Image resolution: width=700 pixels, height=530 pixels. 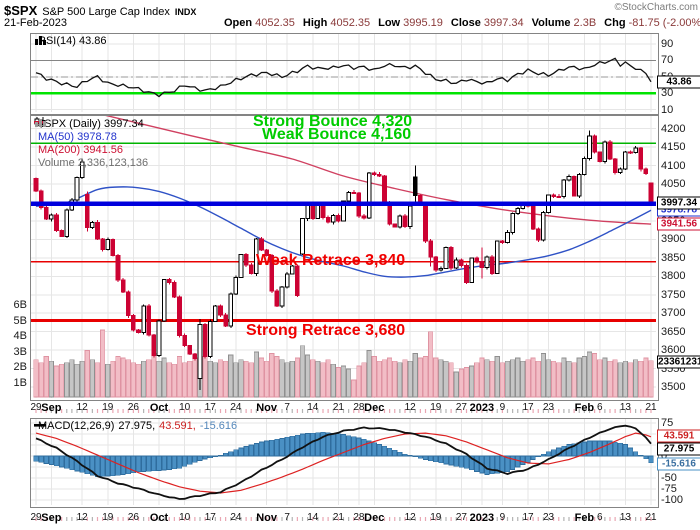 What do you see at coordinates (615, 23) in the screenshot?
I see `quote-label: Chg` at bounding box center [615, 23].